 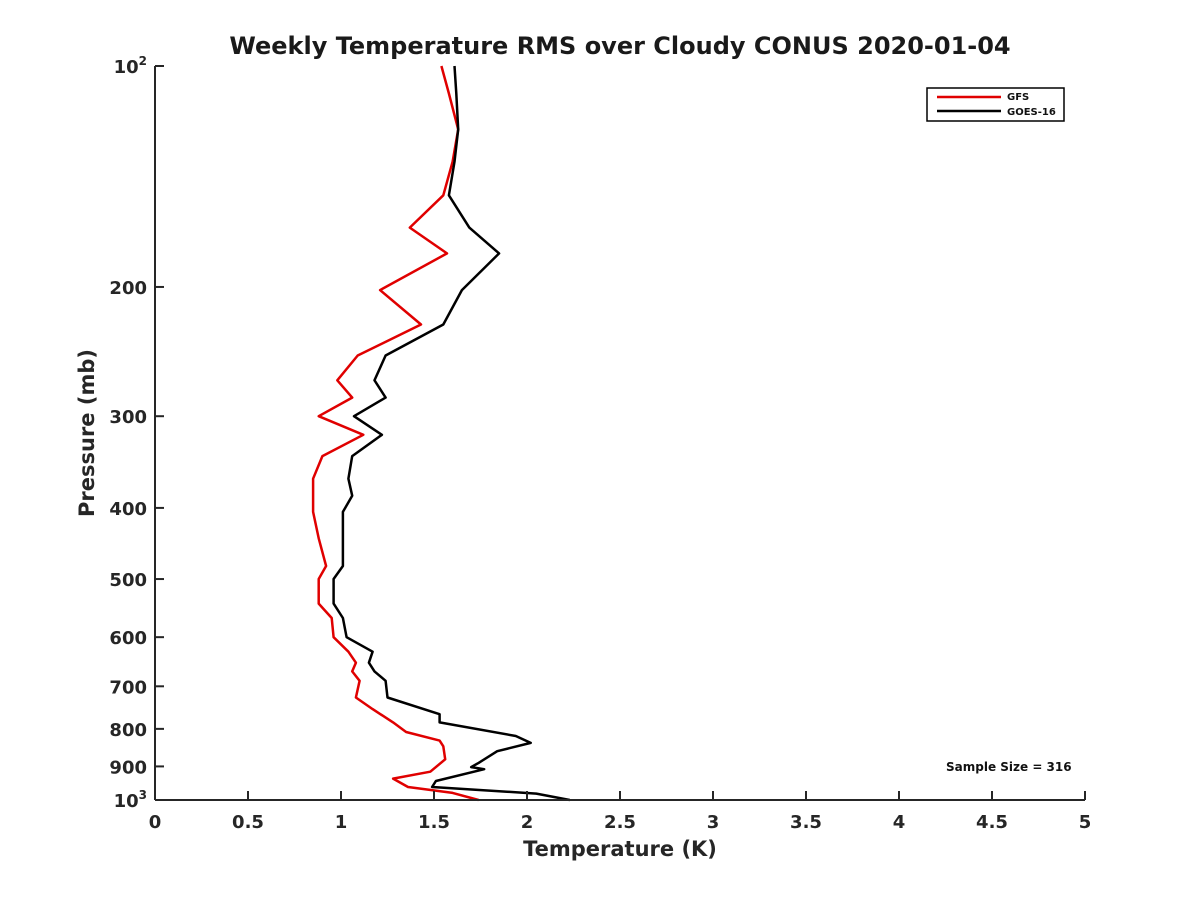 I want to click on x-tick-label: 4.5, so click(x=992, y=822).